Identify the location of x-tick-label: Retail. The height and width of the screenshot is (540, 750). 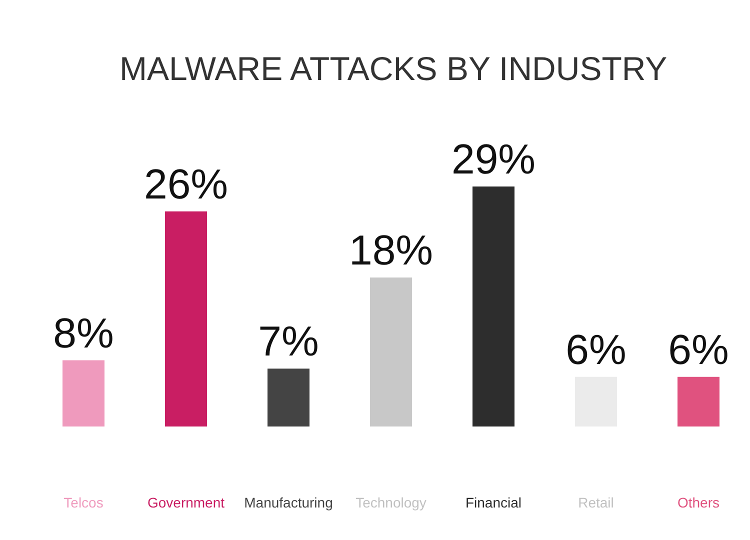
(596, 502).